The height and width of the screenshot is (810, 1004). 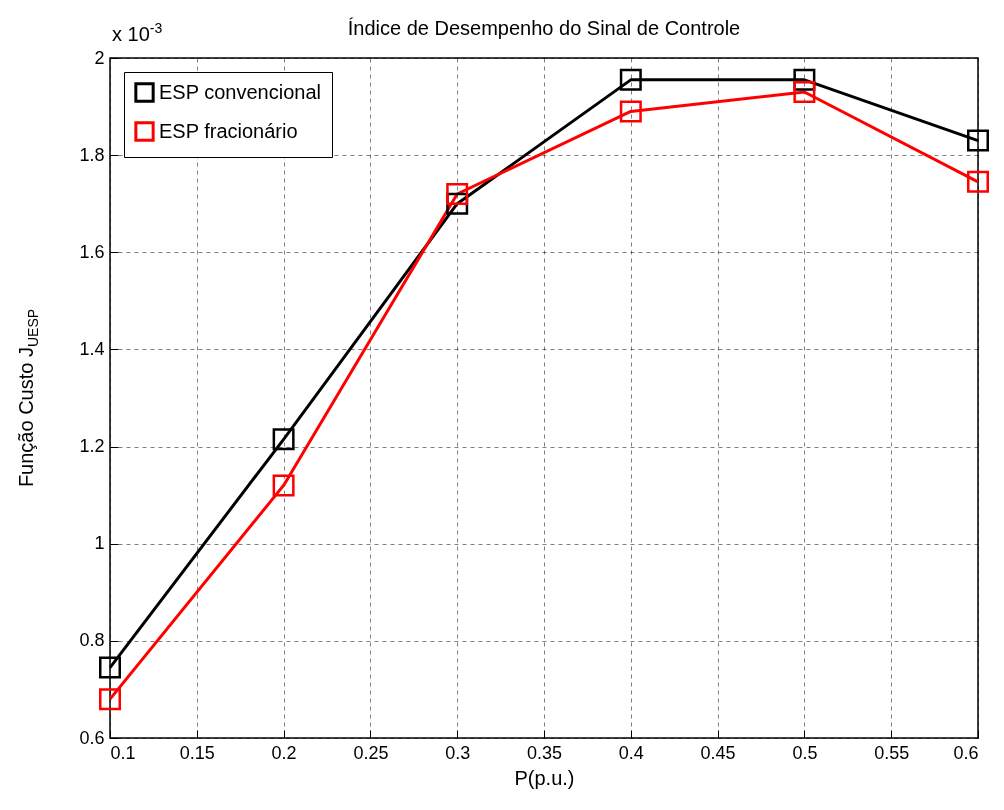 I want to click on x-tick-label: 0.15, so click(x=197, y=752).